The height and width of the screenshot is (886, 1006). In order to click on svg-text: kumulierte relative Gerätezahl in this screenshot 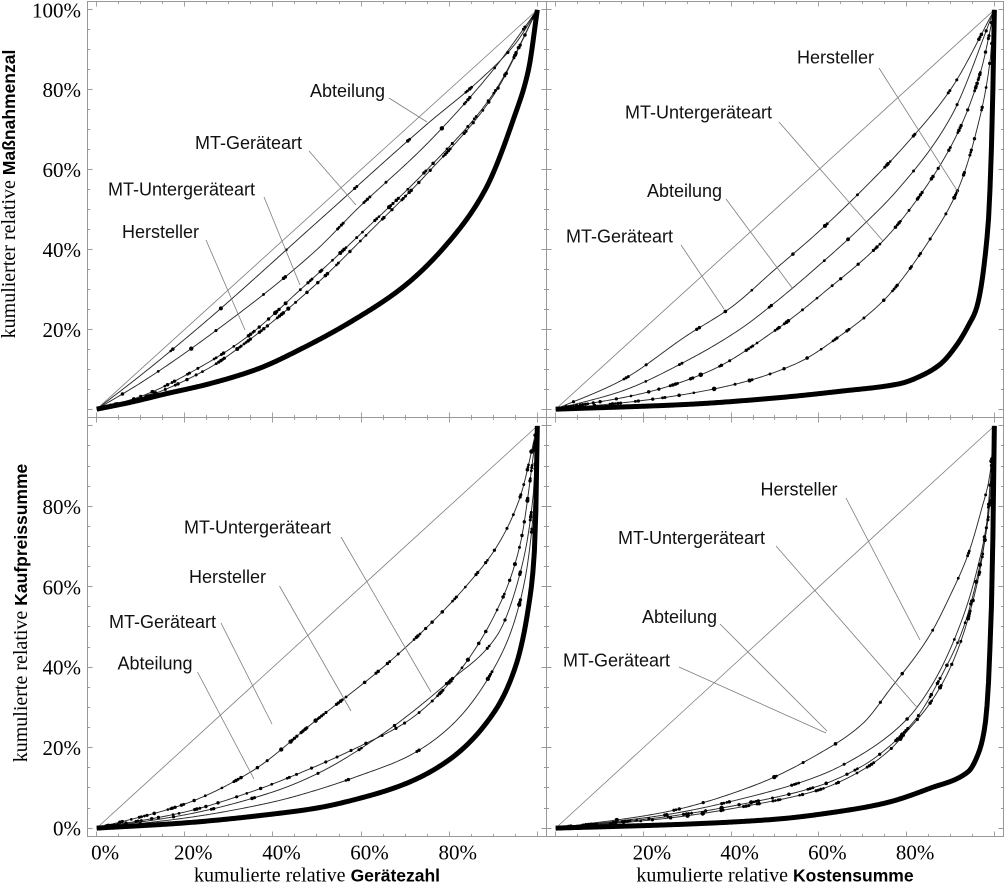, I will do `click(317, 875)`.